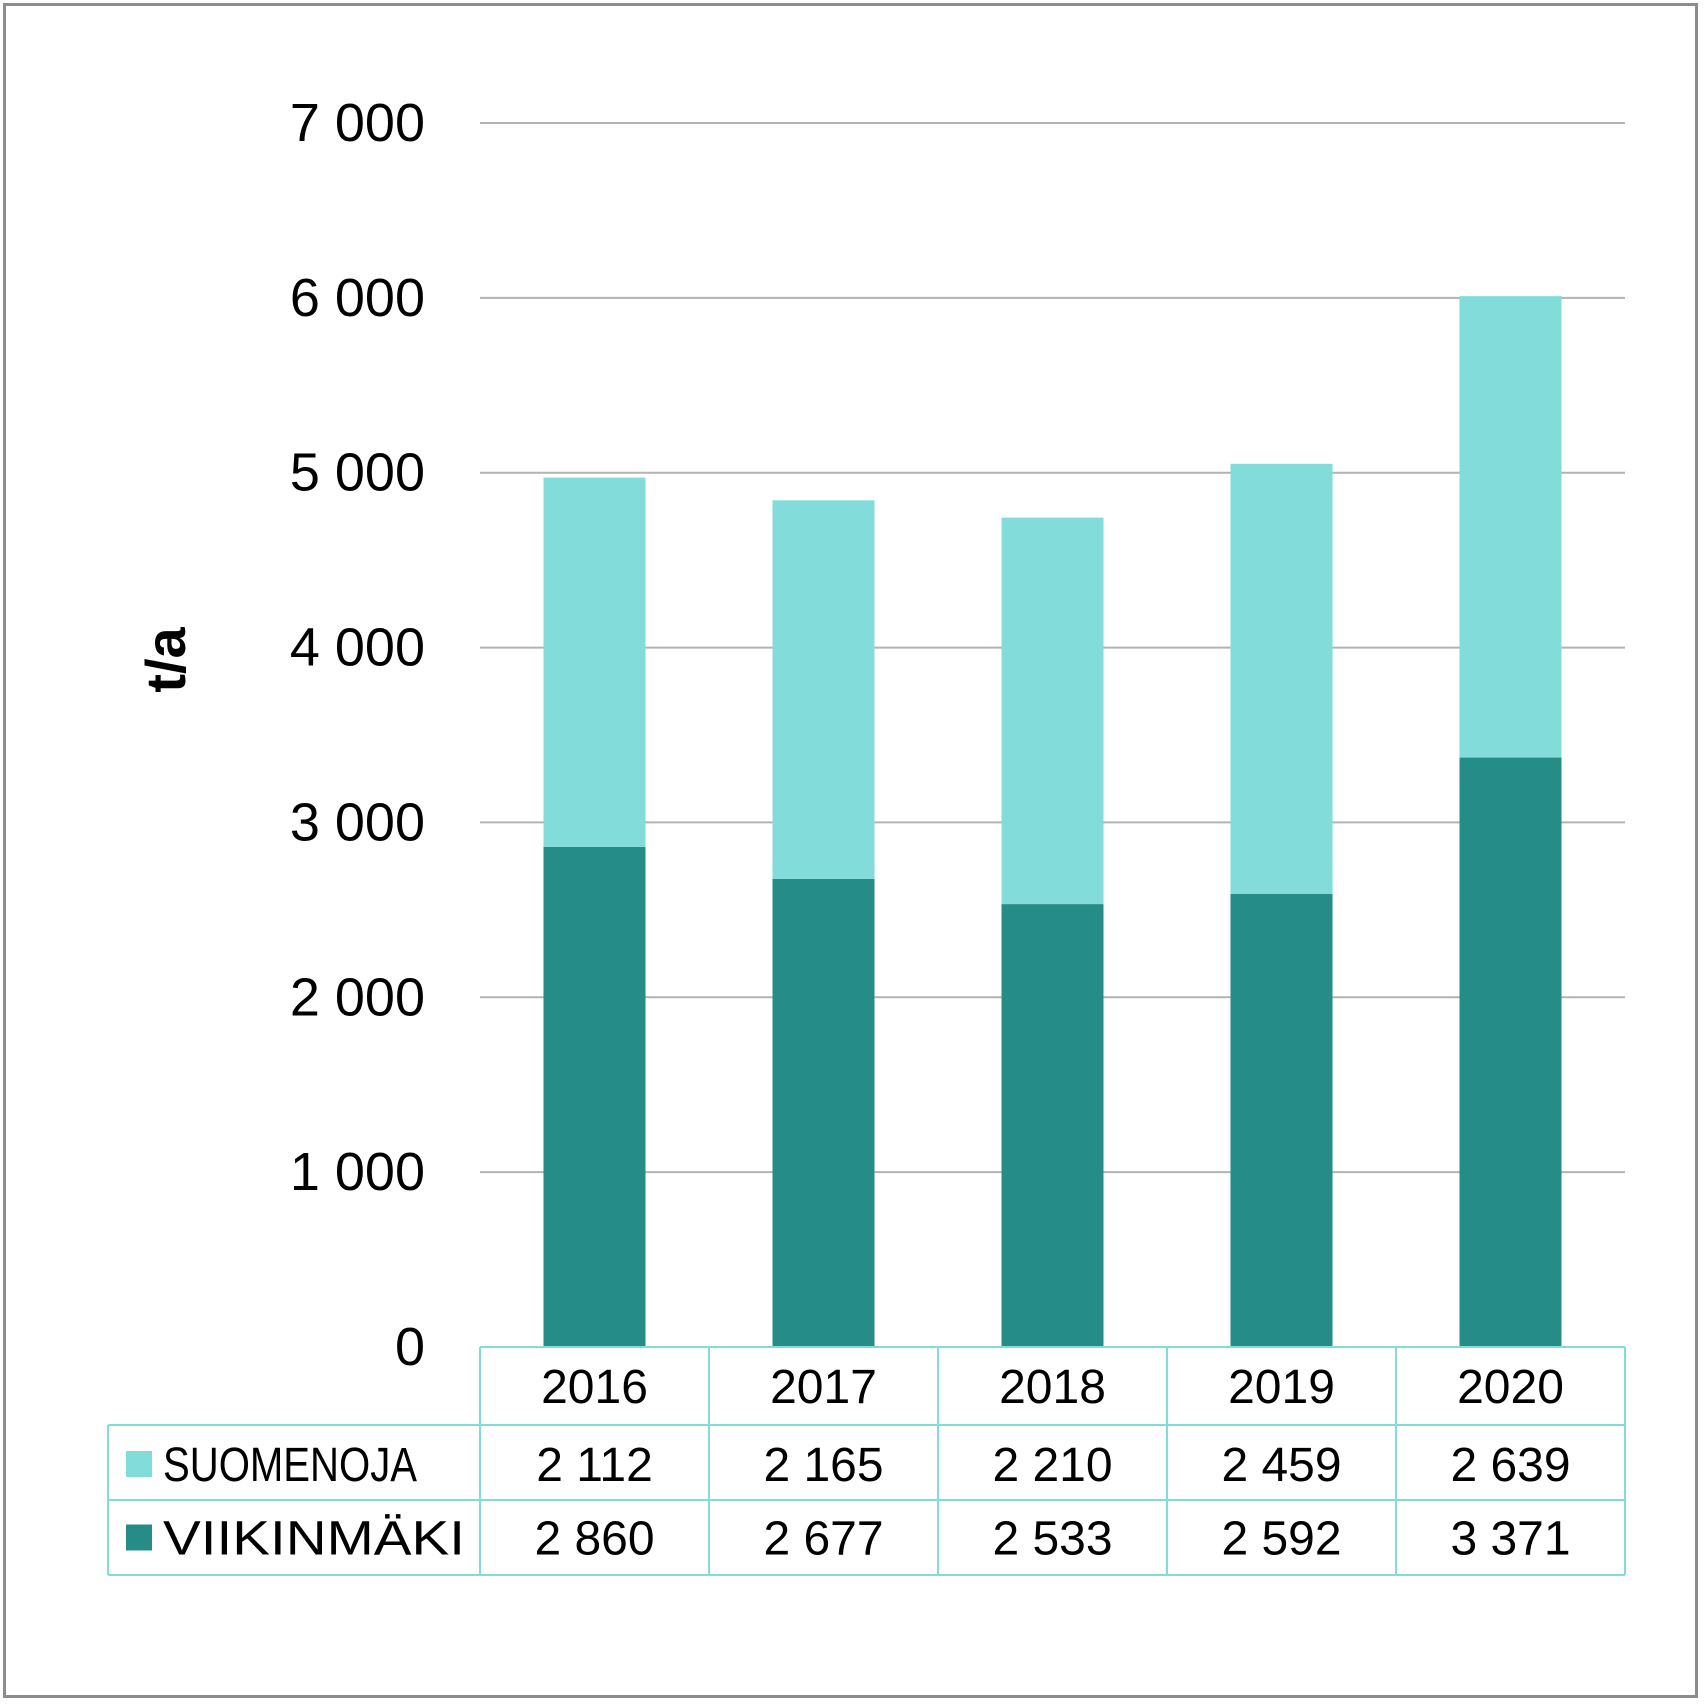 The height and width of the screenshot is (1705, 1705). Describe the element at coordinates (165, 659) in the screenshot. I see `y-axis-label: t/a` at that location.